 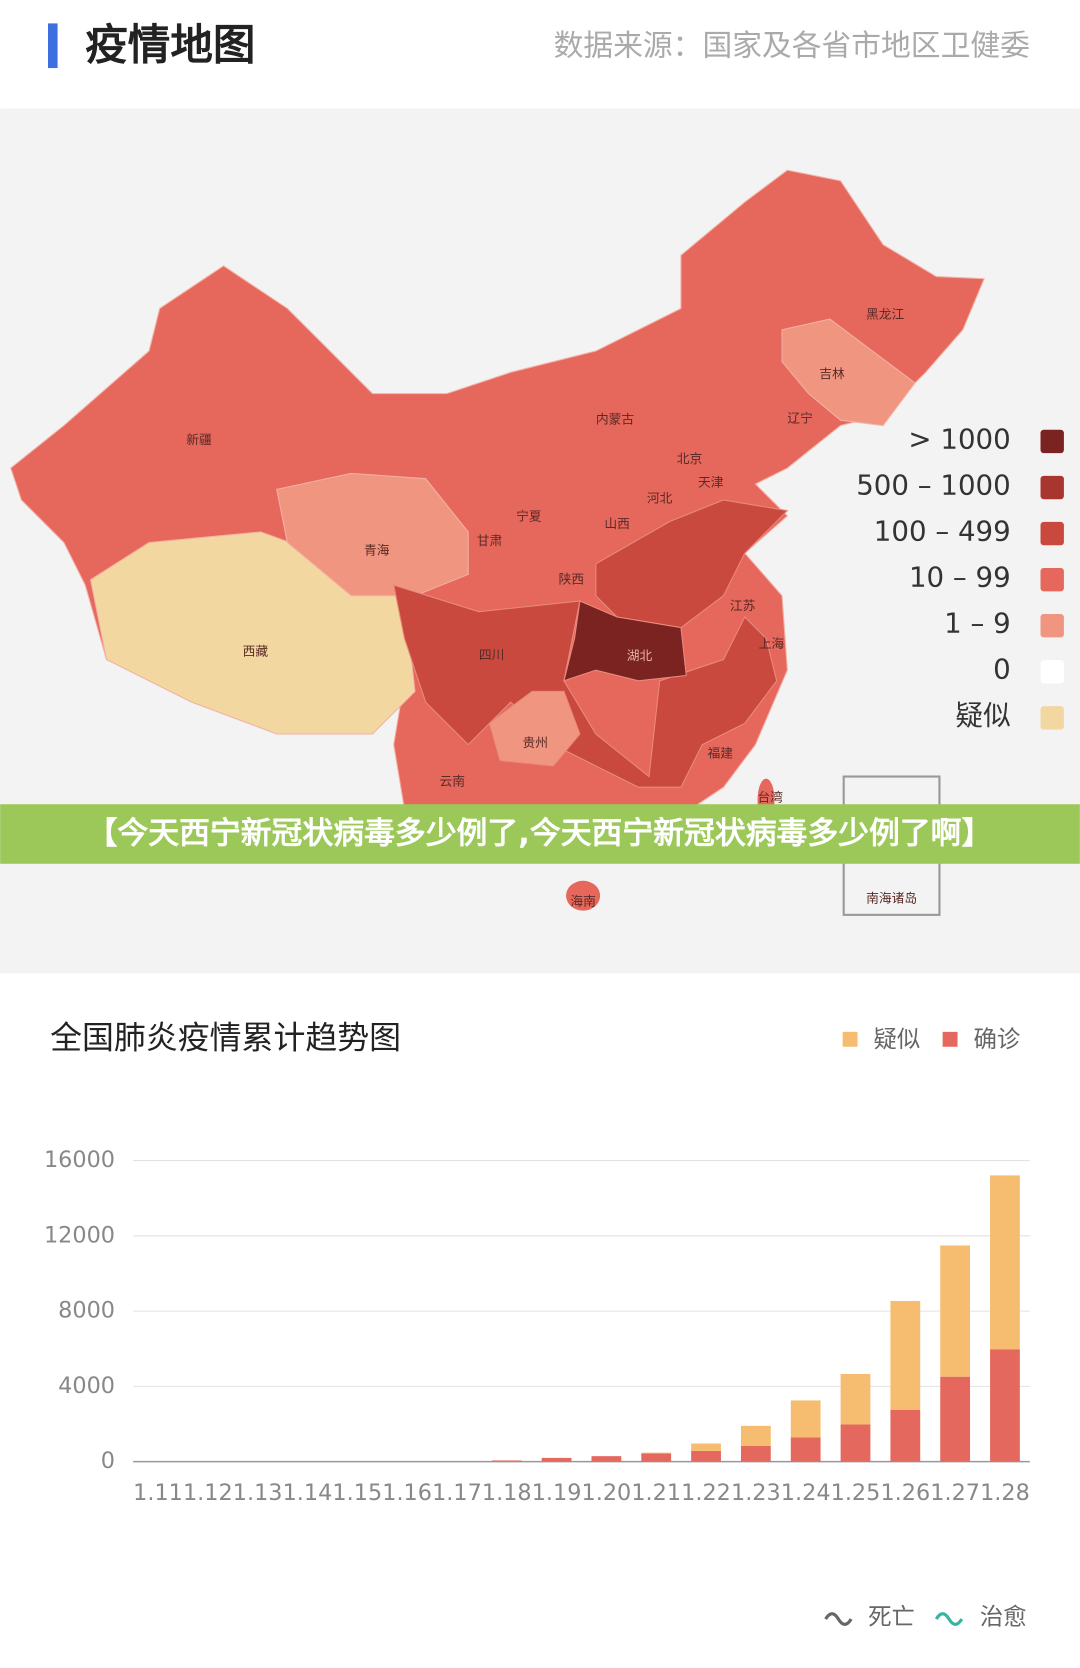 What do you see at coordinates (79, 1160) in the screenshot?
I see `y-tick-label: 16000` at bounding box center [79, 1160].